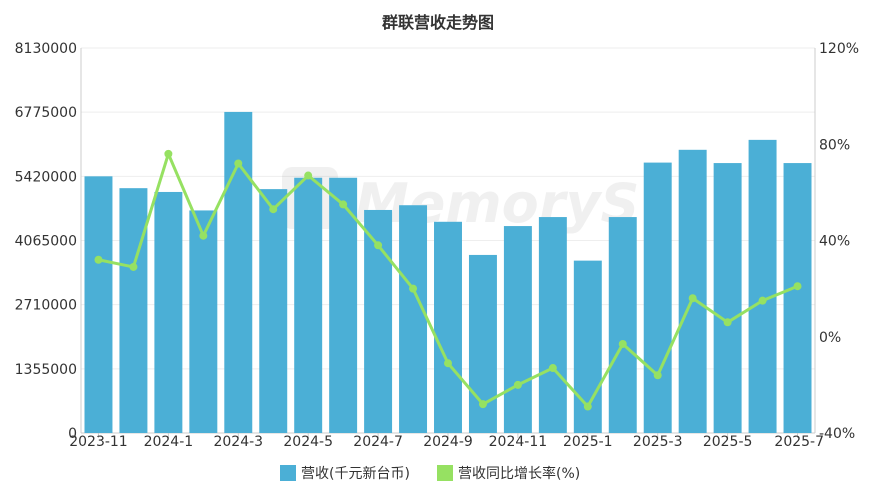  I want to click on legend-swatch-growth, so click(445, 473).